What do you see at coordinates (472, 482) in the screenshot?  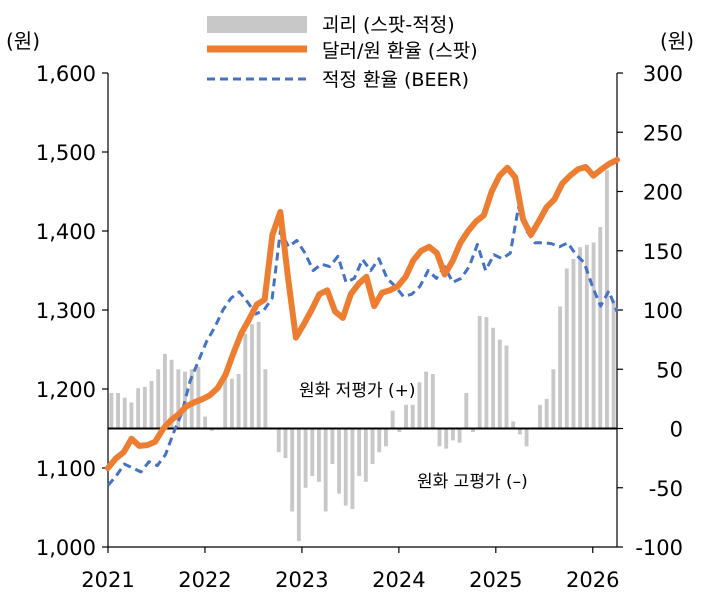 I see `annotation-overvalued: 원화 고평가 (–)` at bounding box center [472, 482].